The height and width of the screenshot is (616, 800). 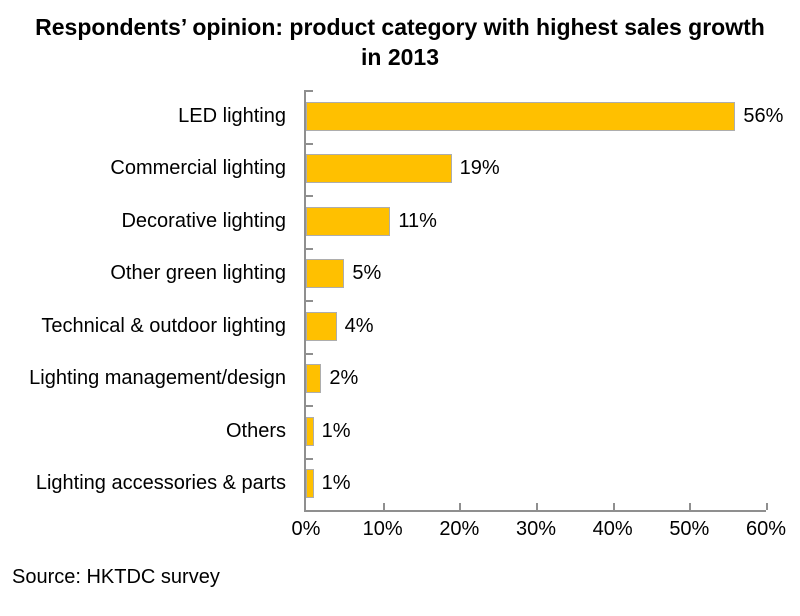 What do you see at coordinates (417, 220) in the screenshot?
I see `value-label: 11%` at bounding box center [417, 220].